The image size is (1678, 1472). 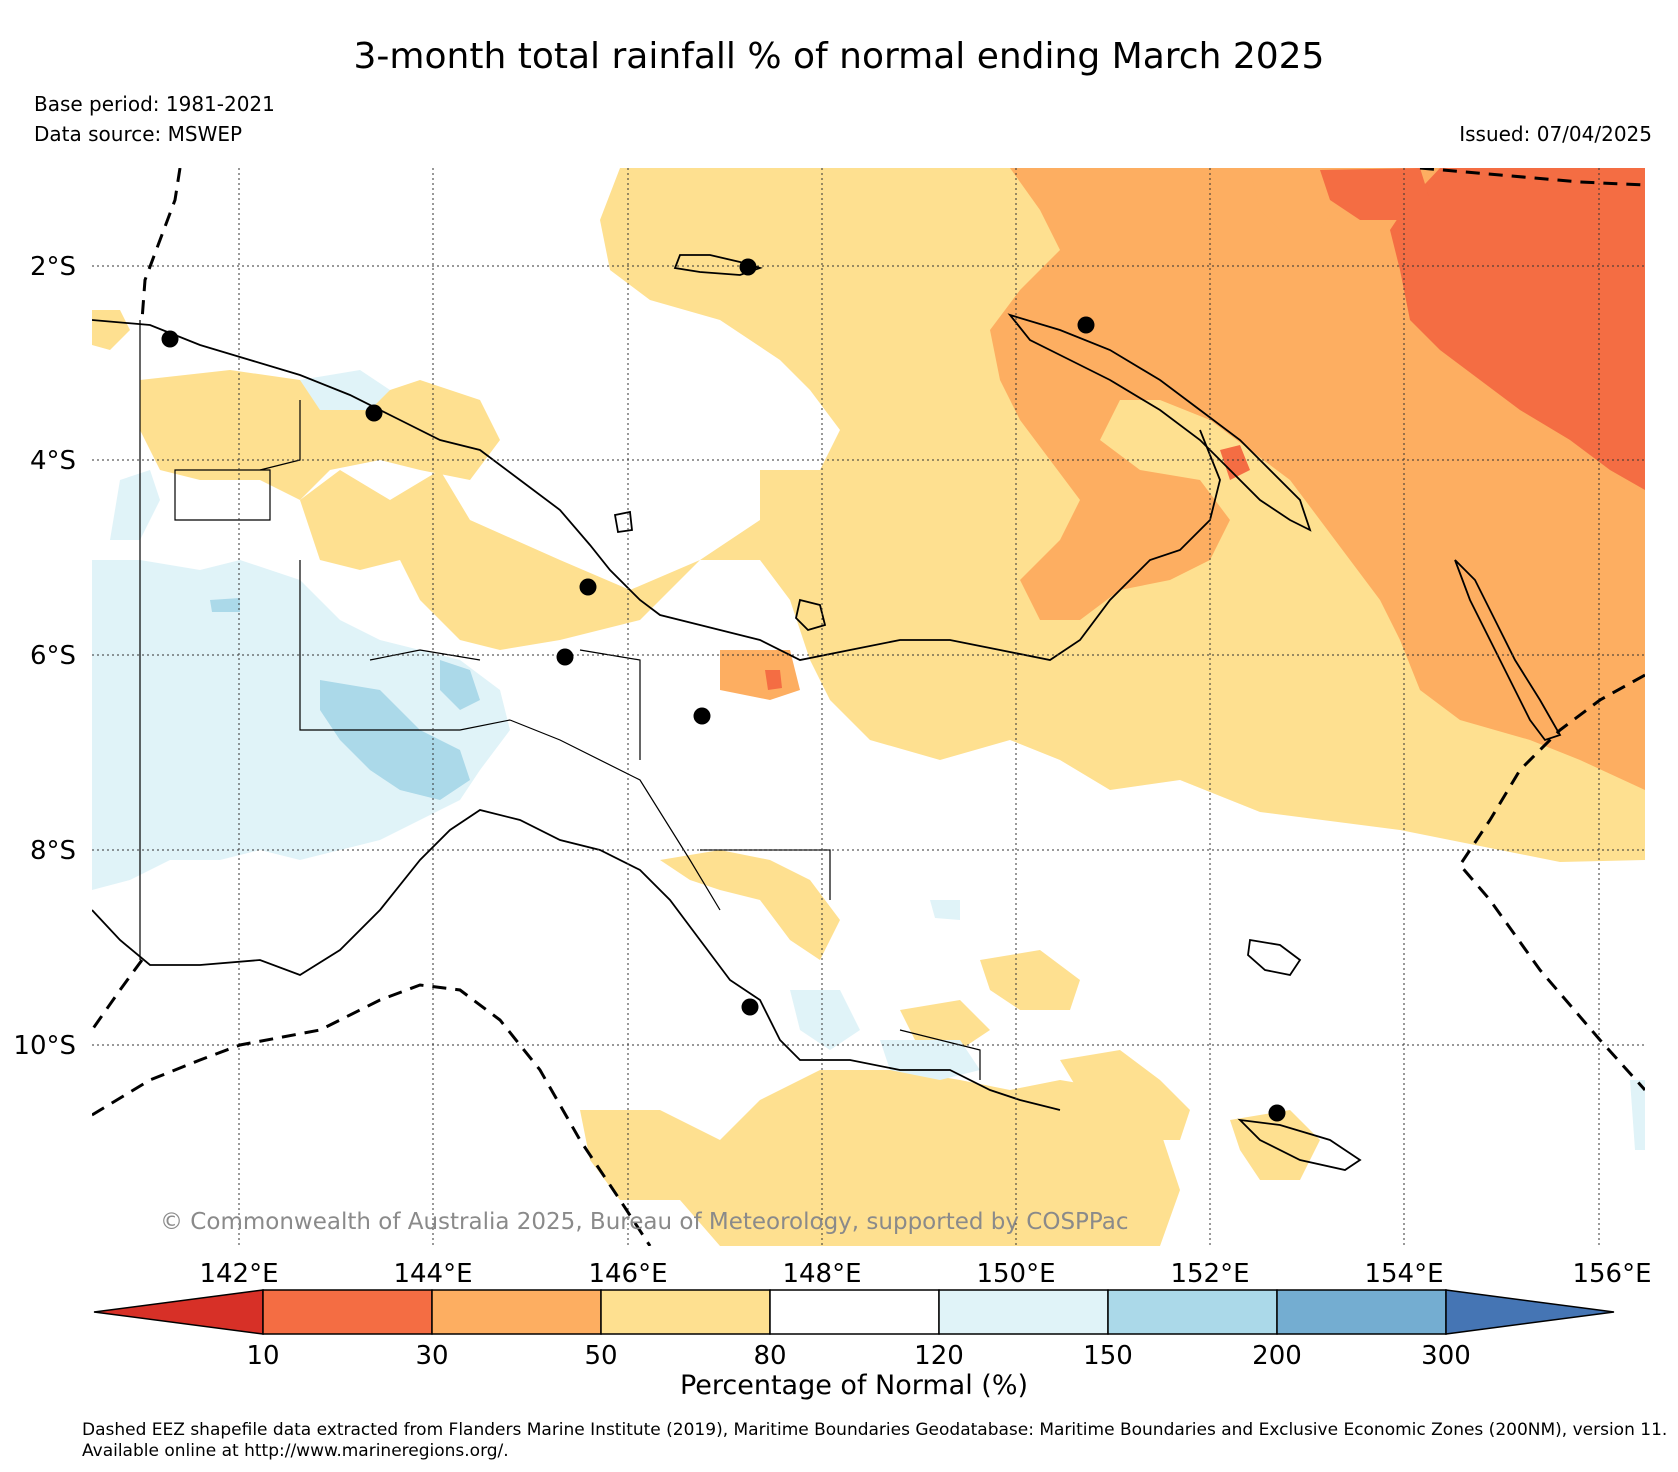 What do you see at coordinates (431, 1356) in the screenshot?
I see `colorbar-tick-label: 30` at bounding box center [431, 1356].